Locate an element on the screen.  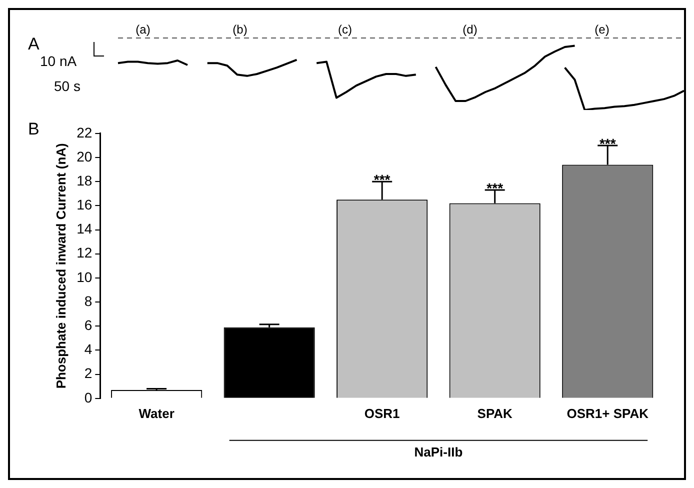
y-tick-label: 2 is located at coordinates (88, 373).